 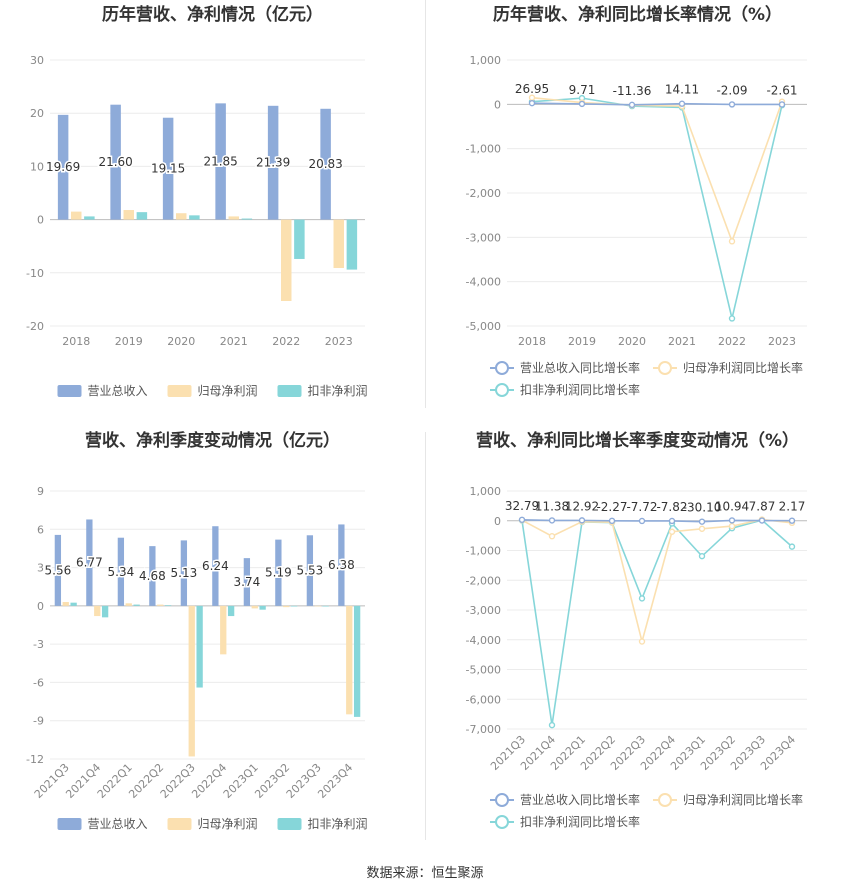 I want to click on vertical-divider-bottom, so click(x=425, y=636).